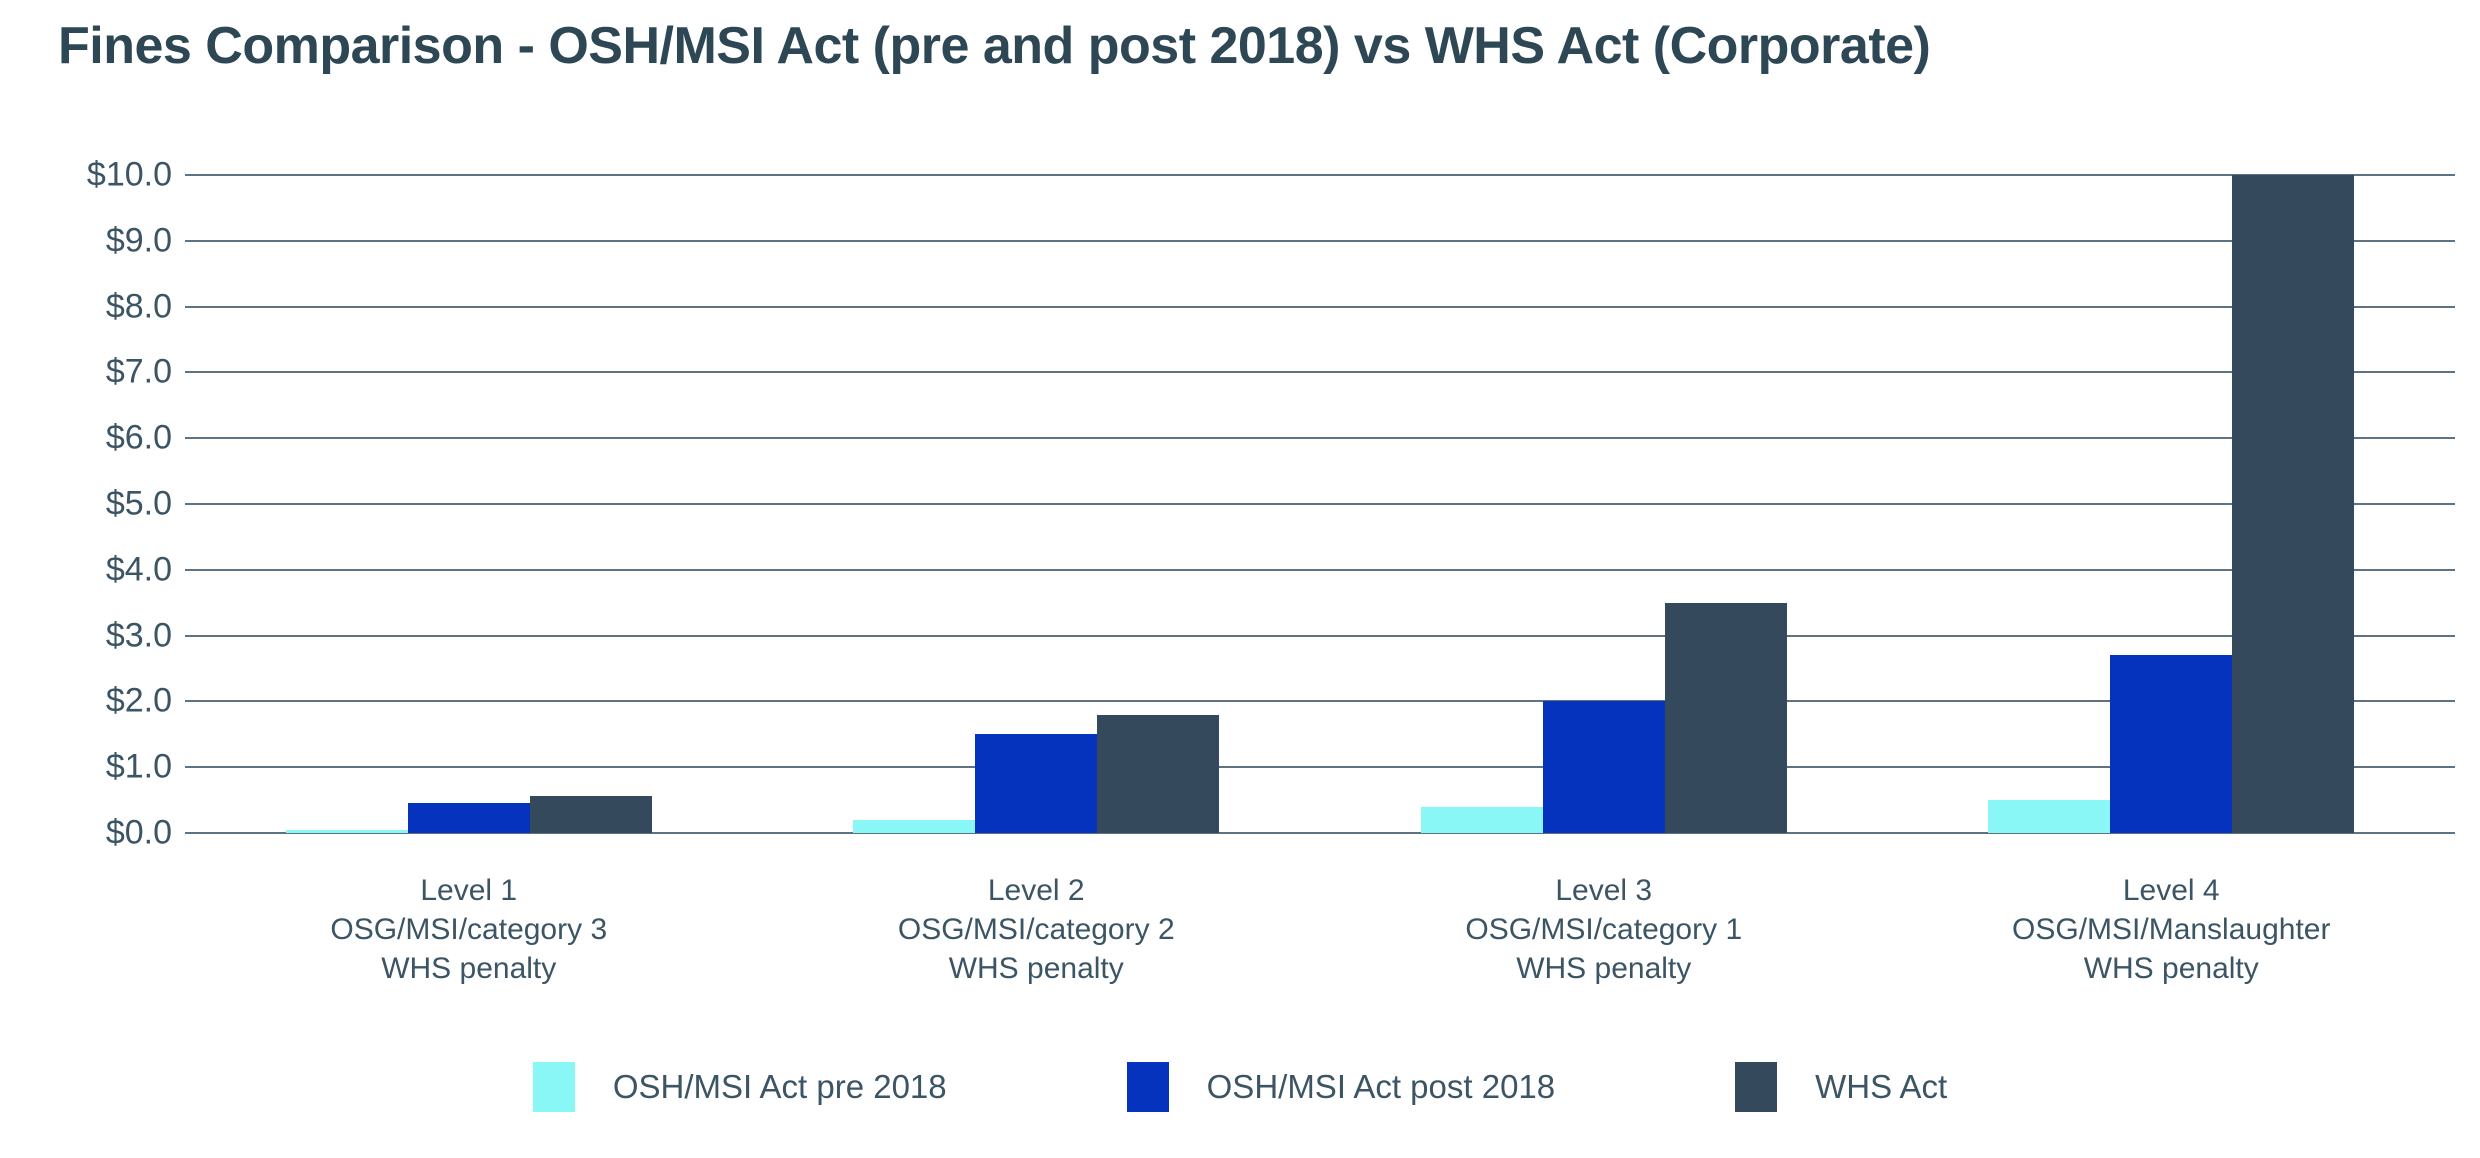 The image size is (2480, 1158). What do you see at coordinates (1481, 819) in the screenshot?
I see `bar-s0-c2` at bounding box center [1481, 819].